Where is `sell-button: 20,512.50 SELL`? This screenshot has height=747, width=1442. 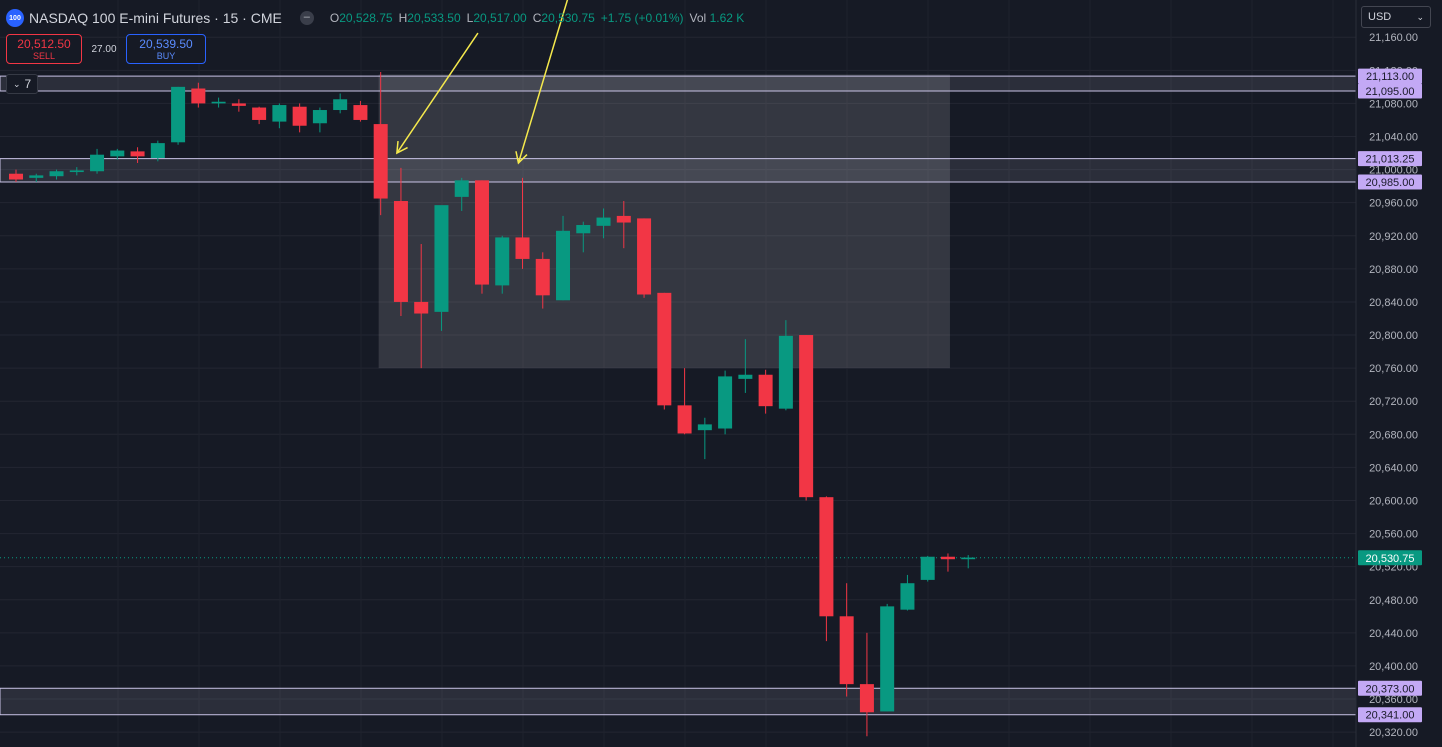
sell-button: 20,512.50 SELL is located at coordinates (44, 49).